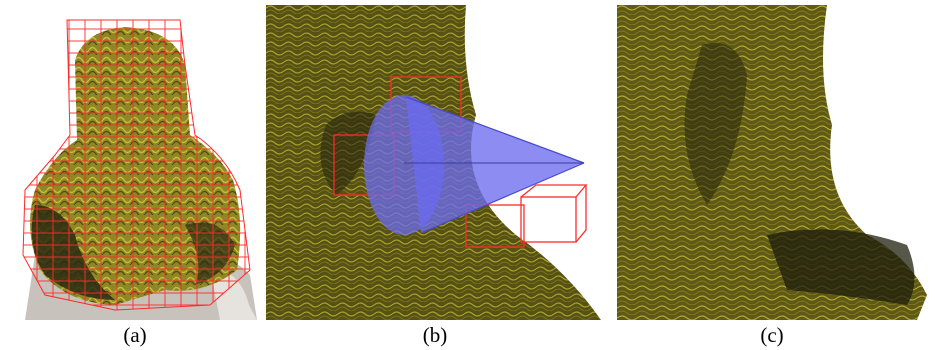 The width and height of the screenshot is (939, 350). I want to click on caption-c: (c), so click(772, 335).